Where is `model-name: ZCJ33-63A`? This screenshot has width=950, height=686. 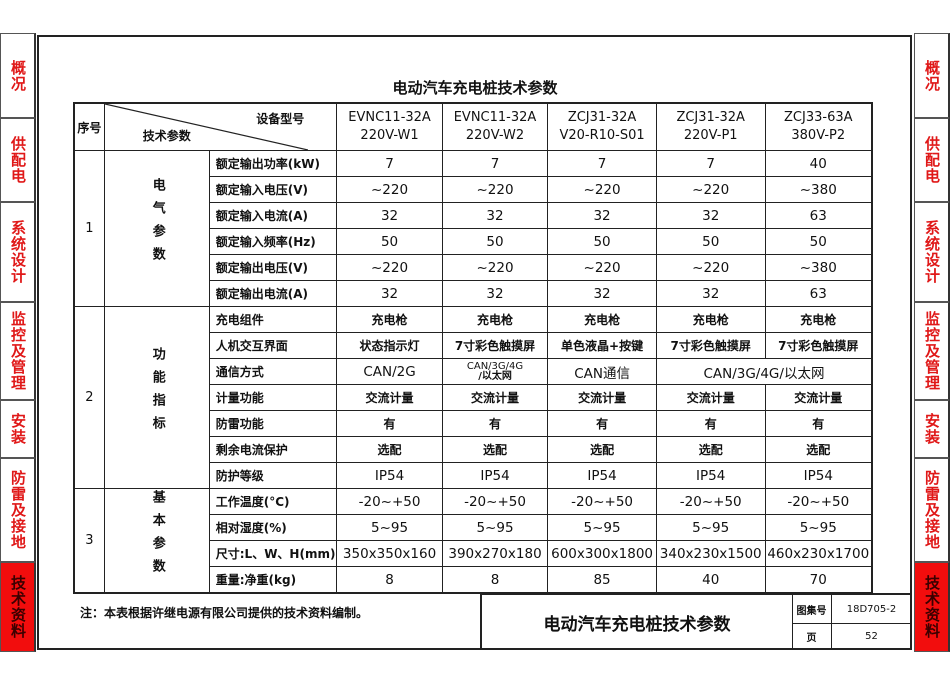
model-name: ZCJ33-63A is located at coordinates (818, 117).